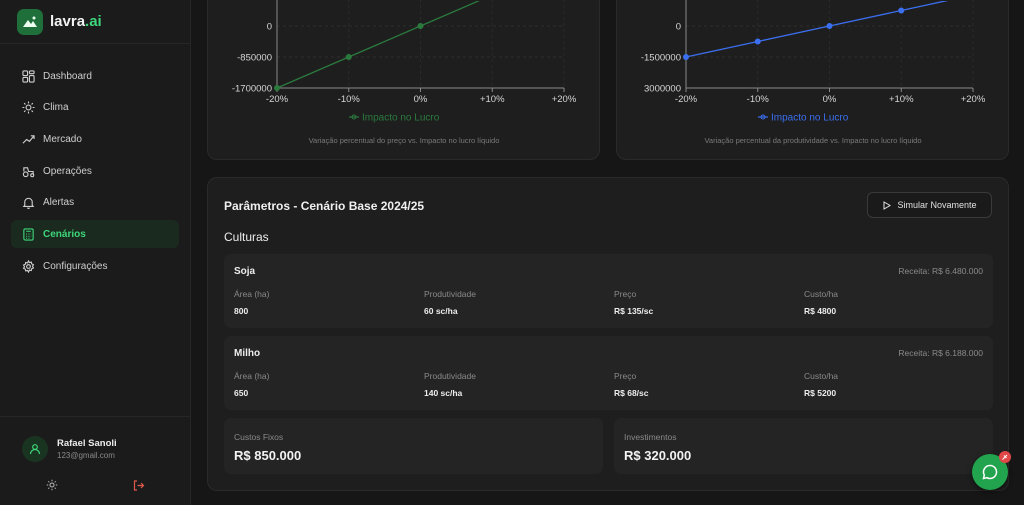 The width and height of the screenshot is (1024, 505). Describe the element at coordinates (241, 393) in the screenshot. I see `area-value: 650` at that location.